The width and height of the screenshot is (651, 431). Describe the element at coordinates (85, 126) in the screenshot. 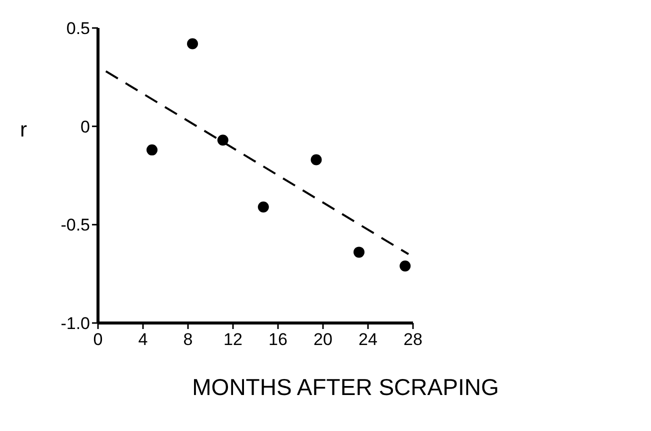

I see `y-tick-label: 0` at that location.